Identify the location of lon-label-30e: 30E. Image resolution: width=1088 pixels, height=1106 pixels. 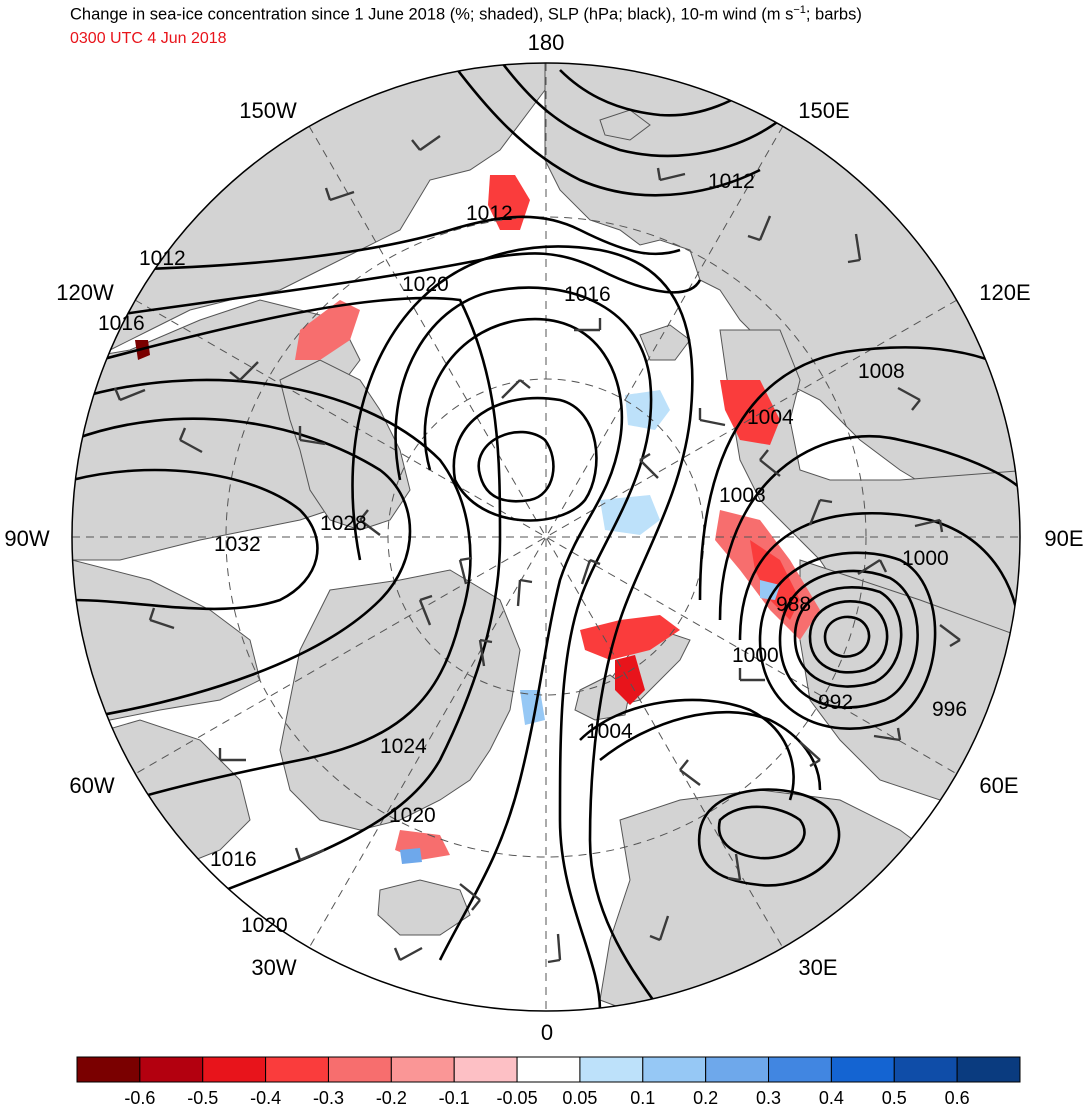
(817, 967).